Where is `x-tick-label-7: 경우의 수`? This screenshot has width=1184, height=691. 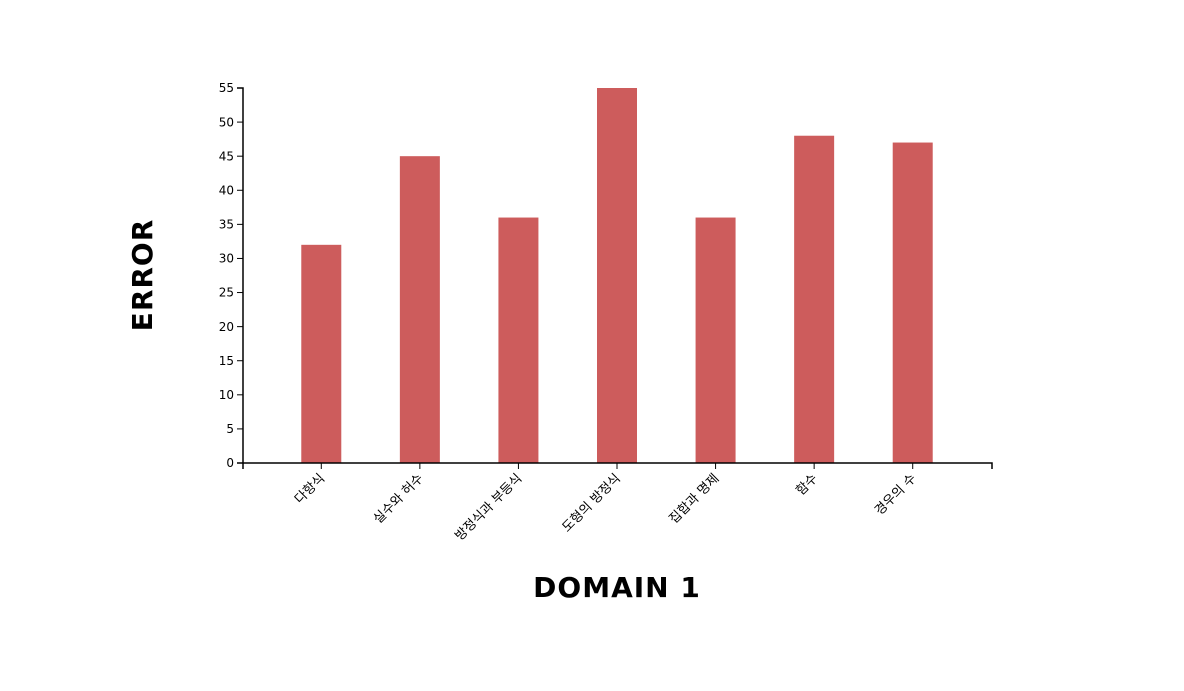
x-tick-label-7: 경우의 수 is located at coordinates (895, 494).